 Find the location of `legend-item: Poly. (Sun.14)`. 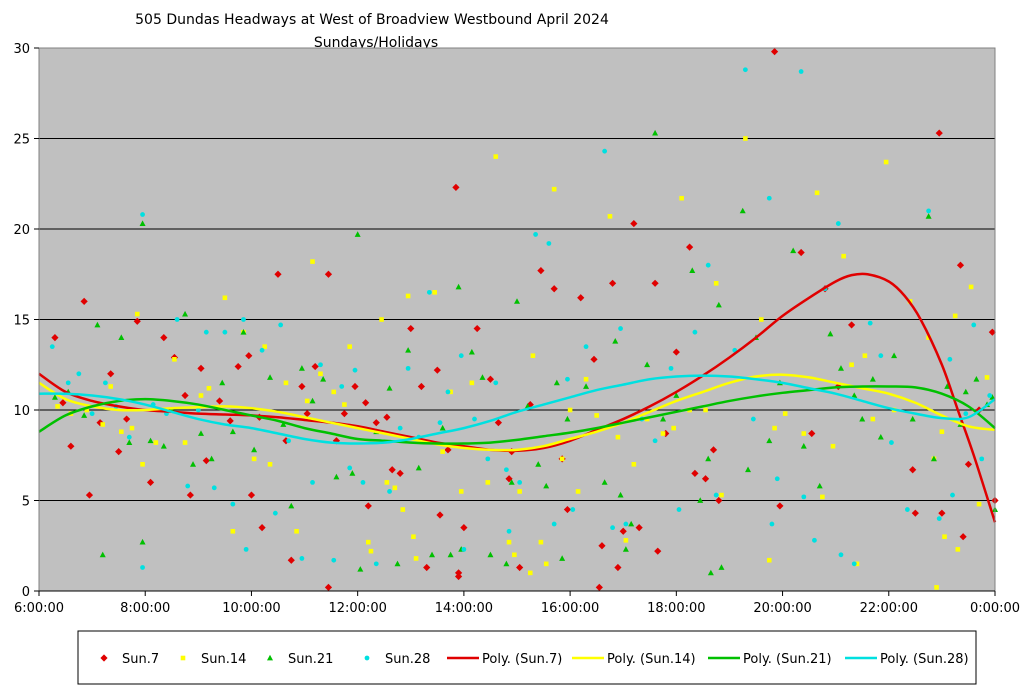

legend-item: Poly. (Sun.14) is located at coordinates (634, 659).